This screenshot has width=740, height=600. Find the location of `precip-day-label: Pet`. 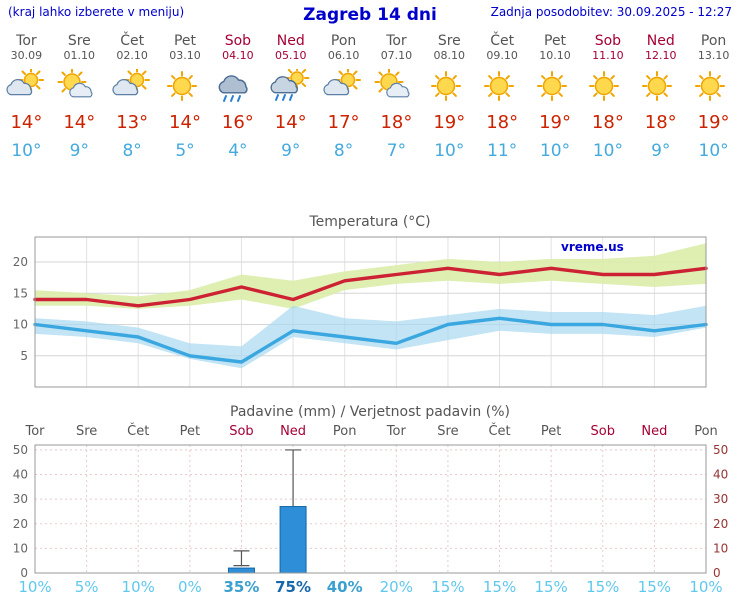

precip-day-label: Pet is located at coordinates (551, 431).